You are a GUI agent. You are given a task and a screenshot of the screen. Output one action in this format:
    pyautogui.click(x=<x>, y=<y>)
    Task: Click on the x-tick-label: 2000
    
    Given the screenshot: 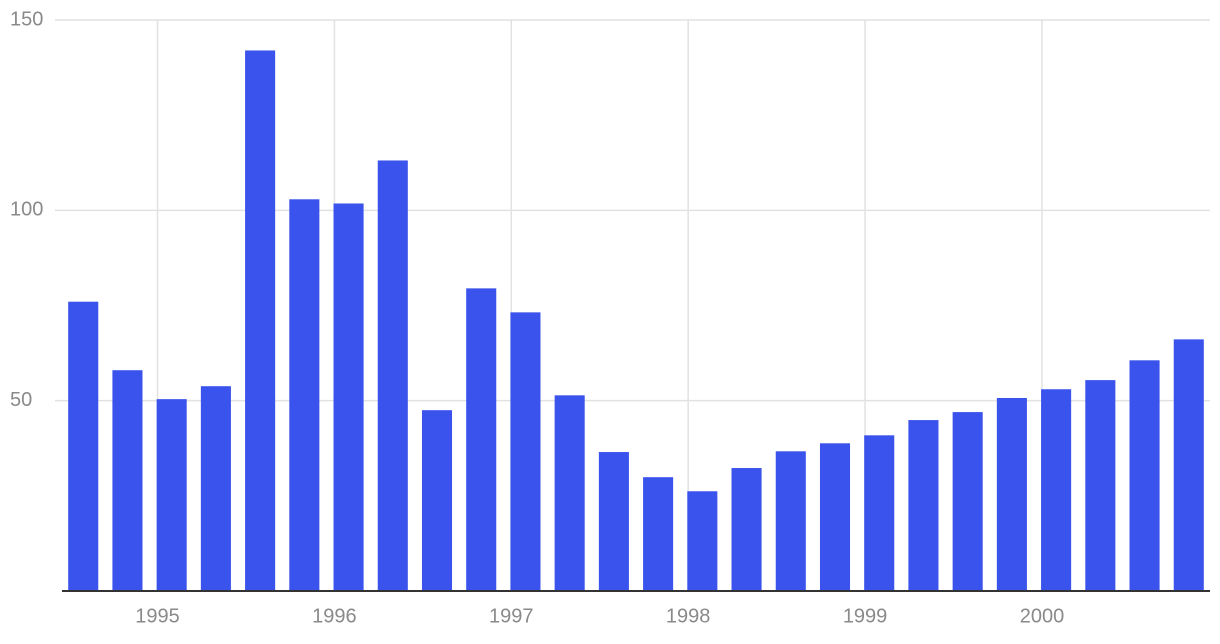 What is the action you would take?
    pyautogui.click(x=1042, y=616)
    